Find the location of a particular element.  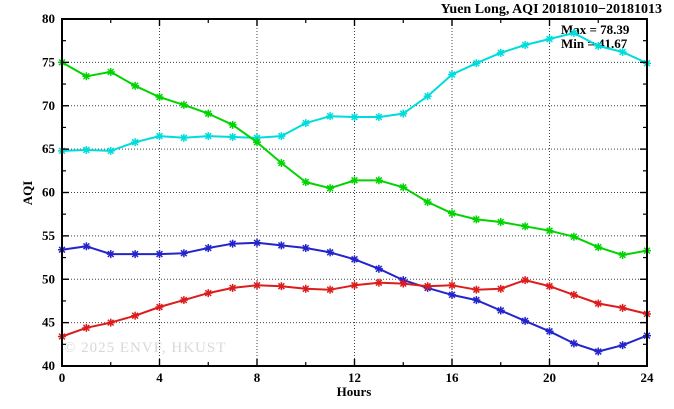

svg-text: 65 is located at coordinates (49, 148).